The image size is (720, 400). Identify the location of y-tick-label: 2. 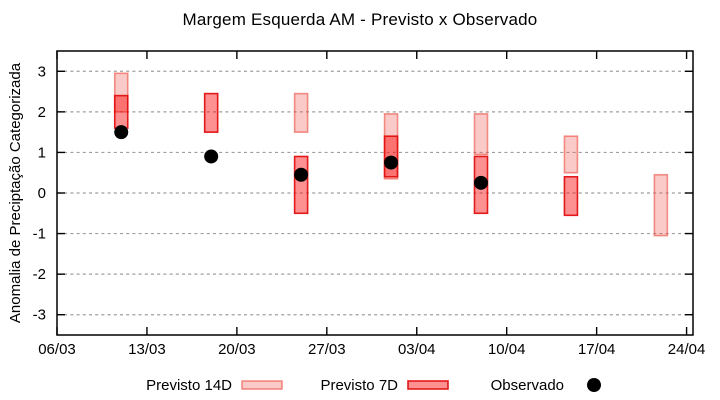
(42, 112).